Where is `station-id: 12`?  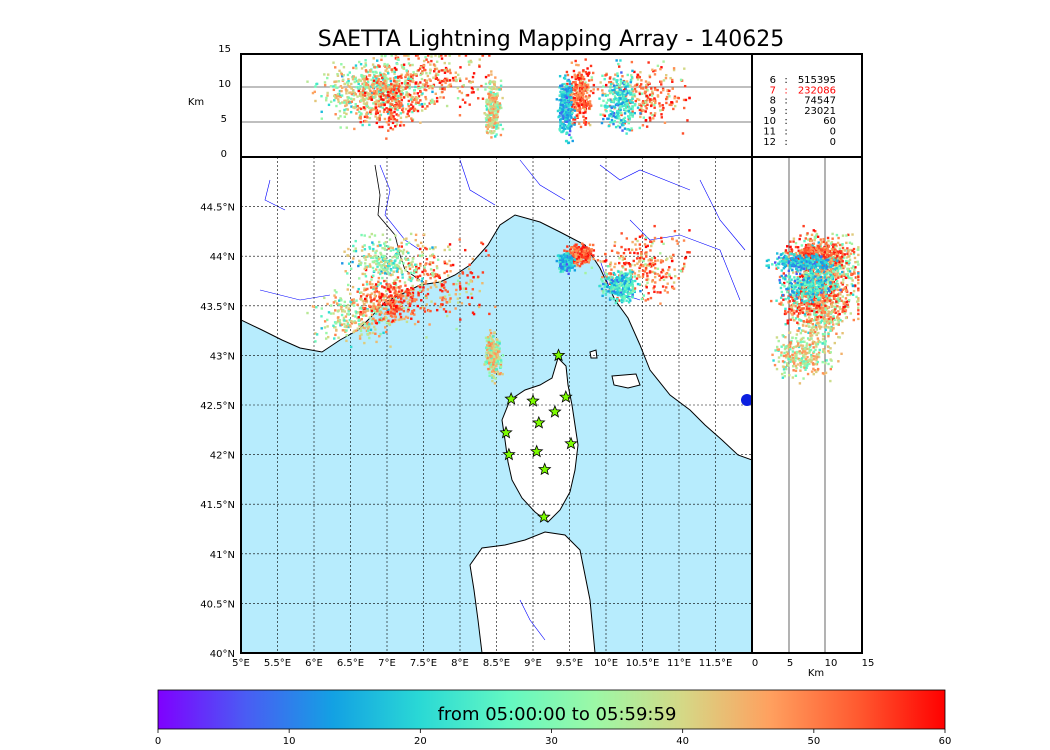
station-id: 12 is located at coordinates (769, 142).